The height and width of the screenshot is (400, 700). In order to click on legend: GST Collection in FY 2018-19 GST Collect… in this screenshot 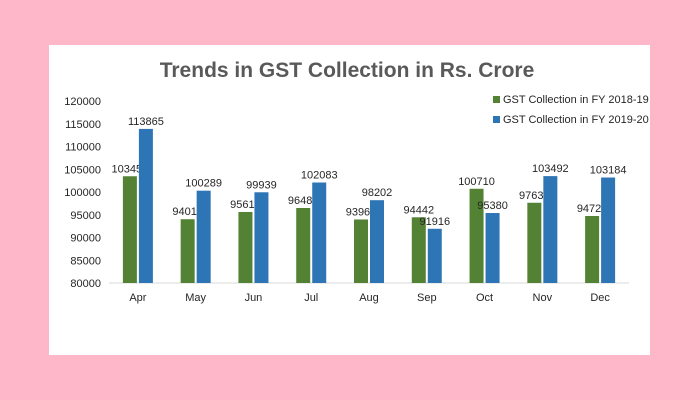, I will do `click(571, 110)`.